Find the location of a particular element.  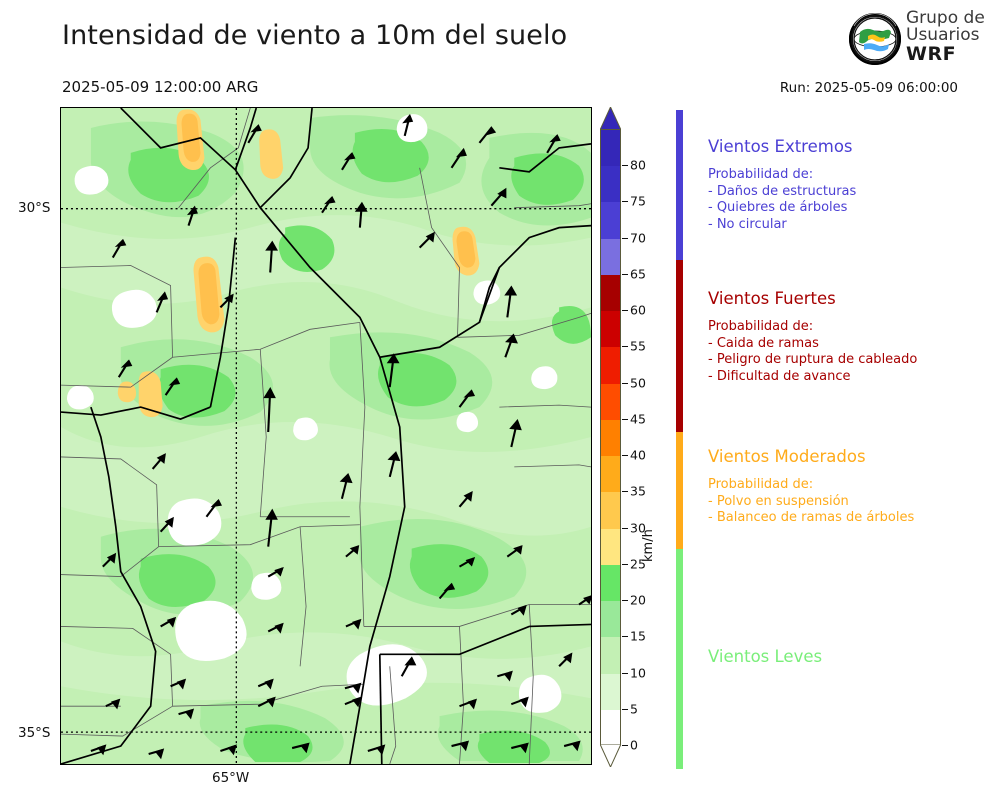

colorbar-gradient is located at coordinates (610, 437).